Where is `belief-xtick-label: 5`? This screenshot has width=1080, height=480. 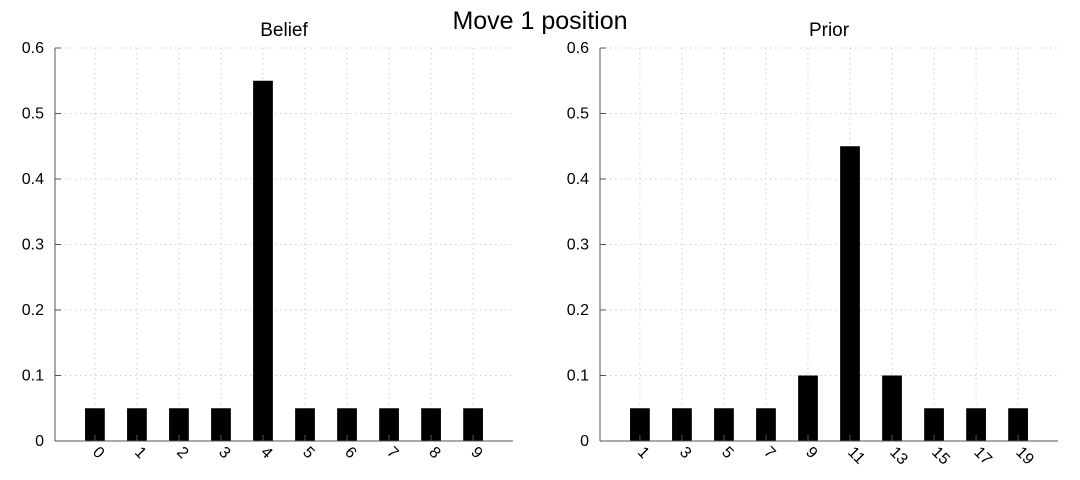 belief-xtick-label: 5 is located at coordinates (308, 453).